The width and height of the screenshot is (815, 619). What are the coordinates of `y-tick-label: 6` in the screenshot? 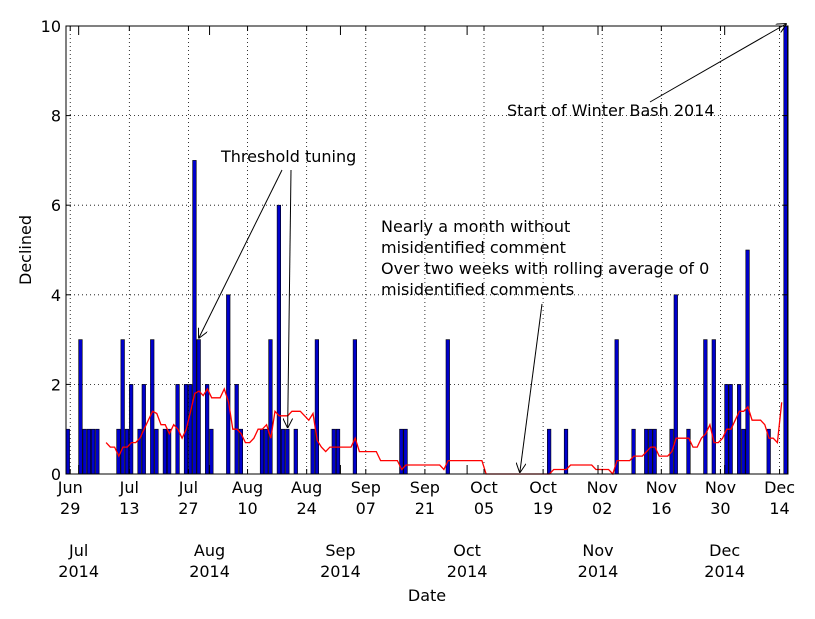 It's located at (56, 205).